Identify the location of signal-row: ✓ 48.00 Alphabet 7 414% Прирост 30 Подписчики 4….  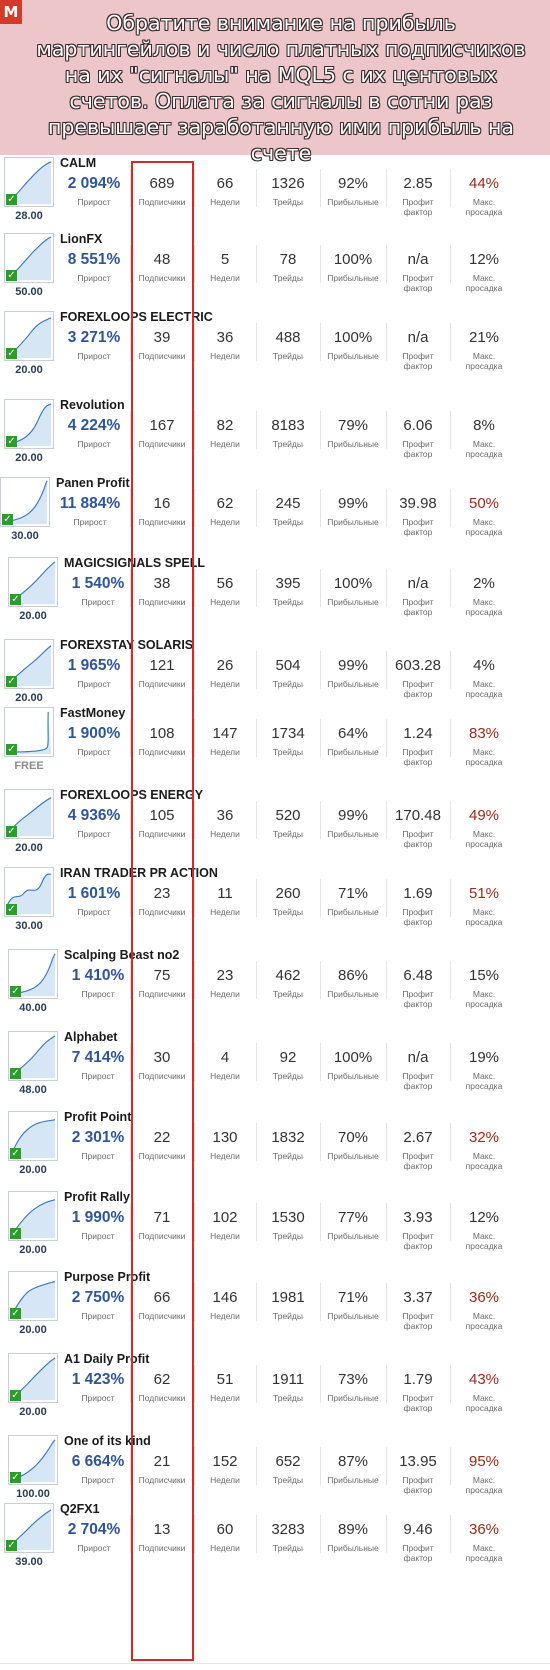
(275, 1072).